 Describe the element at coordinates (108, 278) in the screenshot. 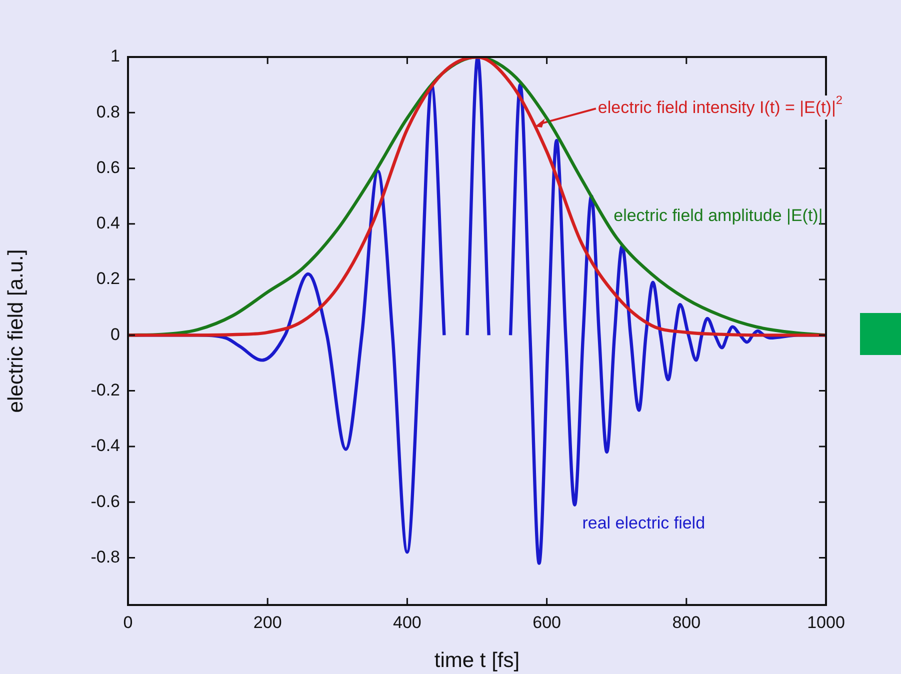

I see `y-tick-label: 0.2` at that location.